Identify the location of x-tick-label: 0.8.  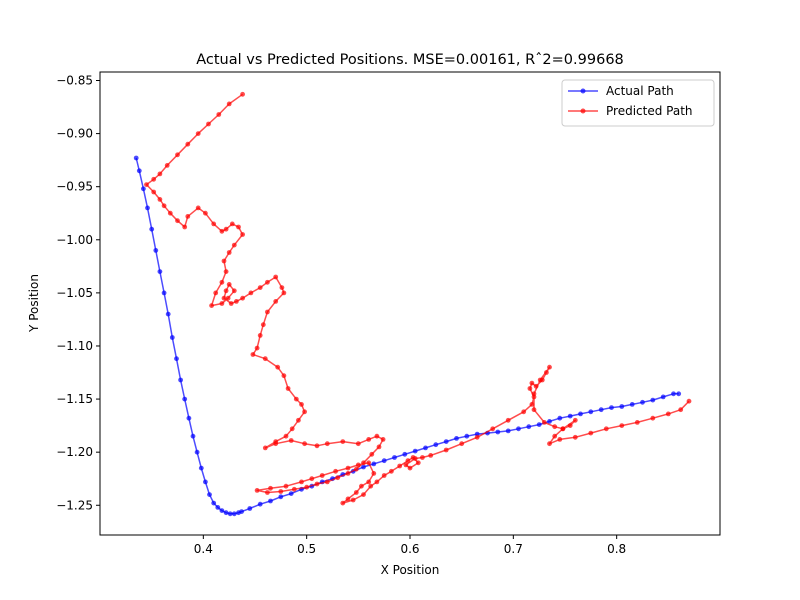
(616, 549).